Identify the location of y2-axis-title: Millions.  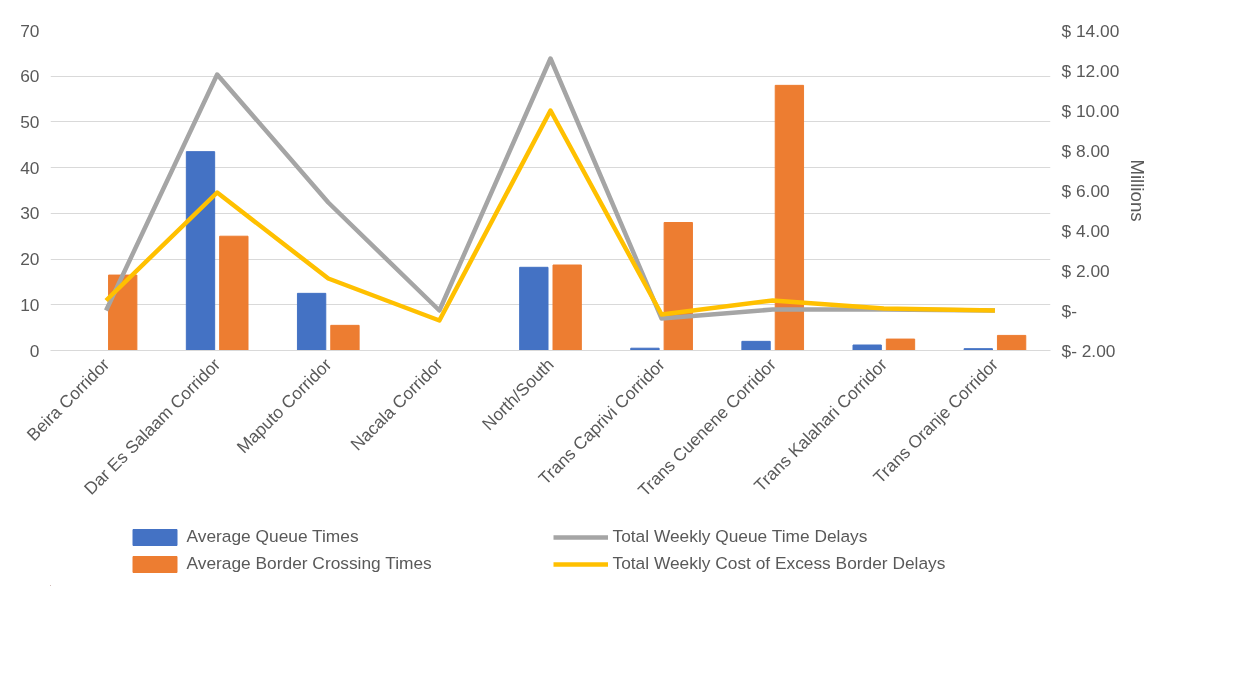
(1138, 190).